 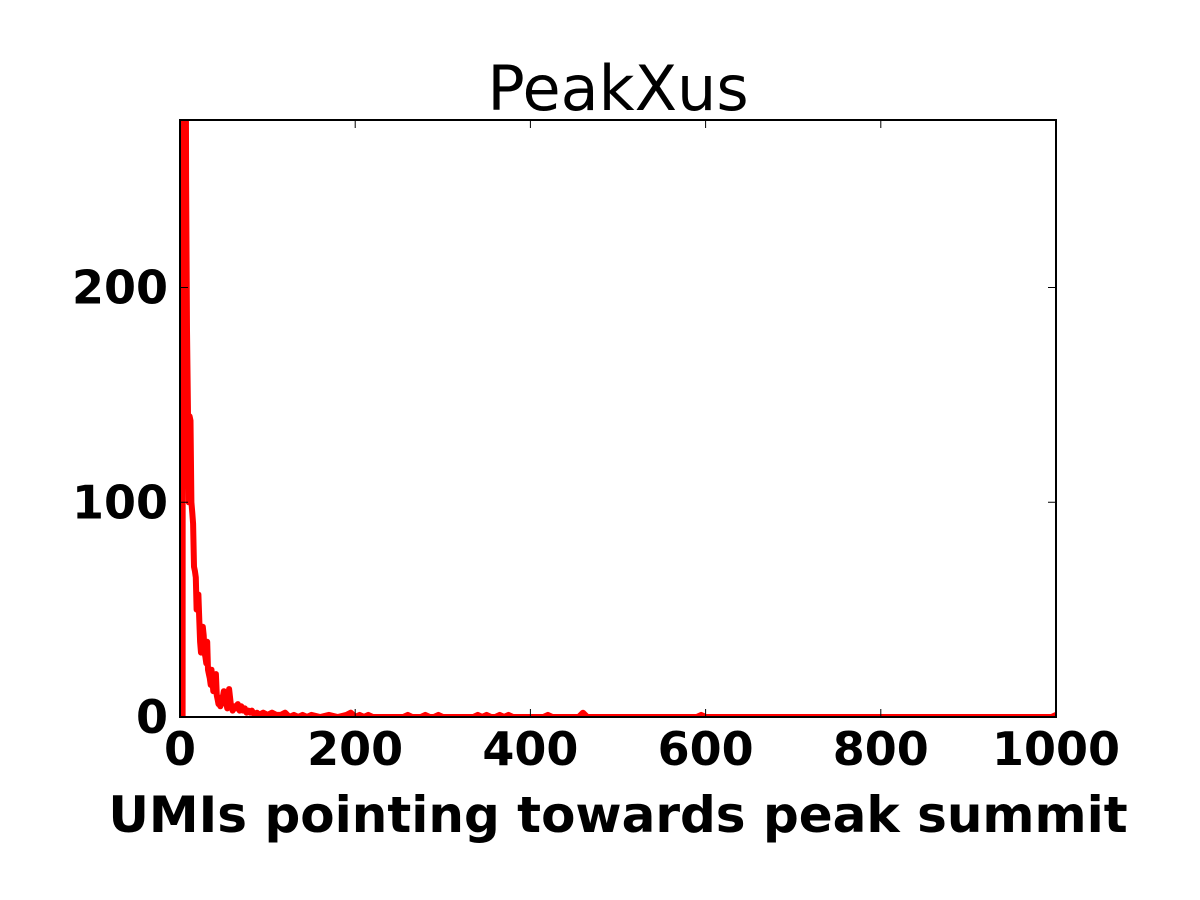 What do you see at coordinates (355, 749) in the screenshot?
I see `x-tick-label: 200` at bounding box center [355, 749].